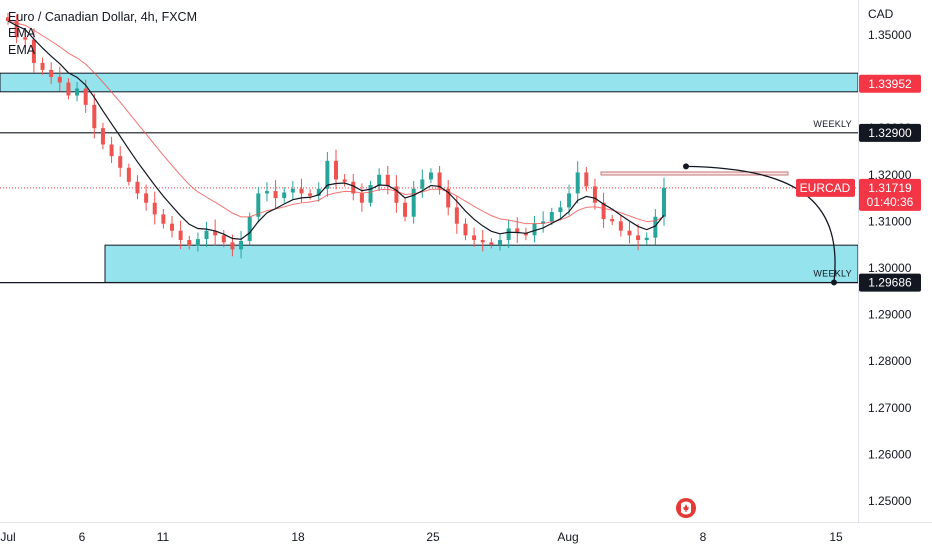 This screenshot has height=550, width=932. What do you see at coordinates (421, 537) in the screenshot?
I see `time-axis: Jul 6 11 18 25 Aug 8 15` at bounding box center [421, 537].